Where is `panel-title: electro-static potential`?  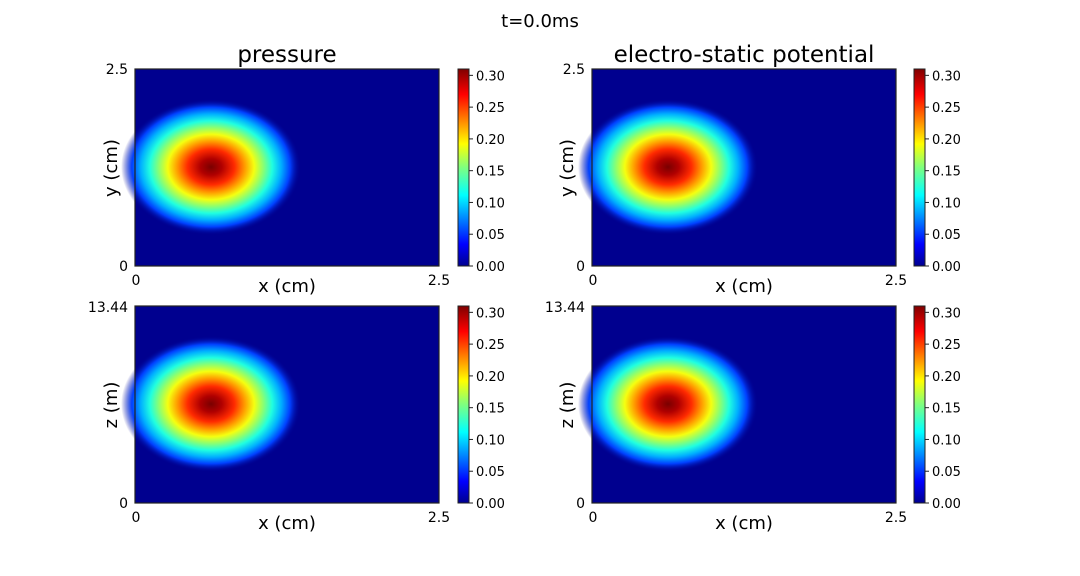
panel-title: electro-static potential is located at coordinates (744, 55).